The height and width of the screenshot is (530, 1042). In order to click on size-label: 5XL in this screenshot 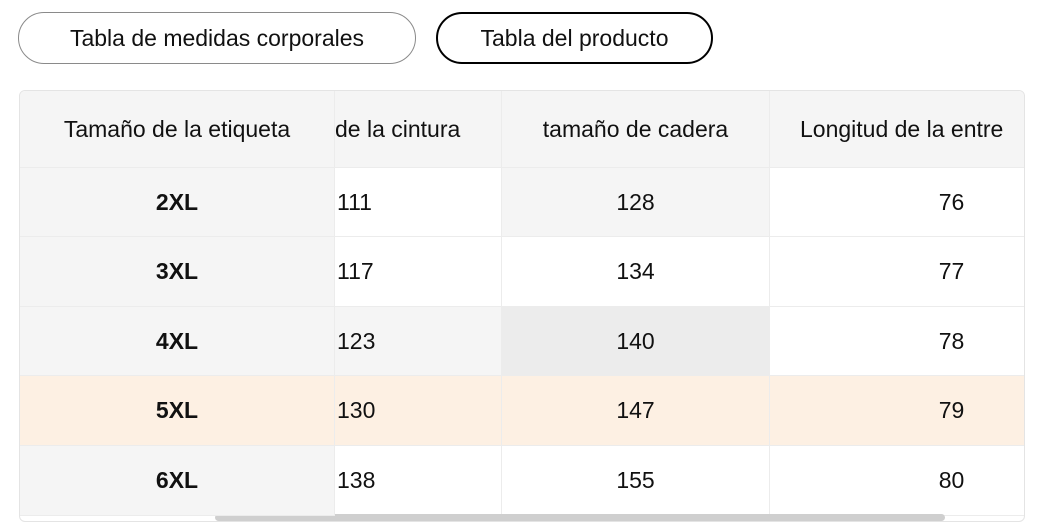, I will do `click(177, 411)`.